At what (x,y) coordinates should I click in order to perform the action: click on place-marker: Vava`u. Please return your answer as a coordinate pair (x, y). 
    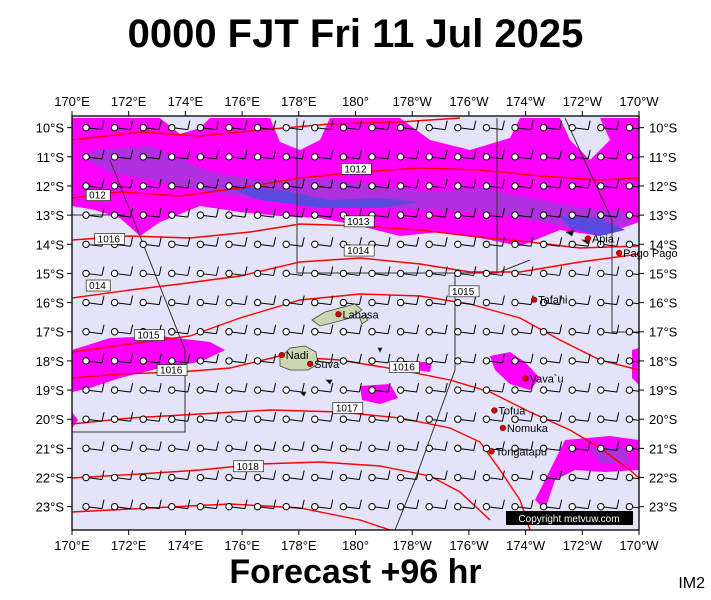
    Looking at the image, I should click on (543, 379).